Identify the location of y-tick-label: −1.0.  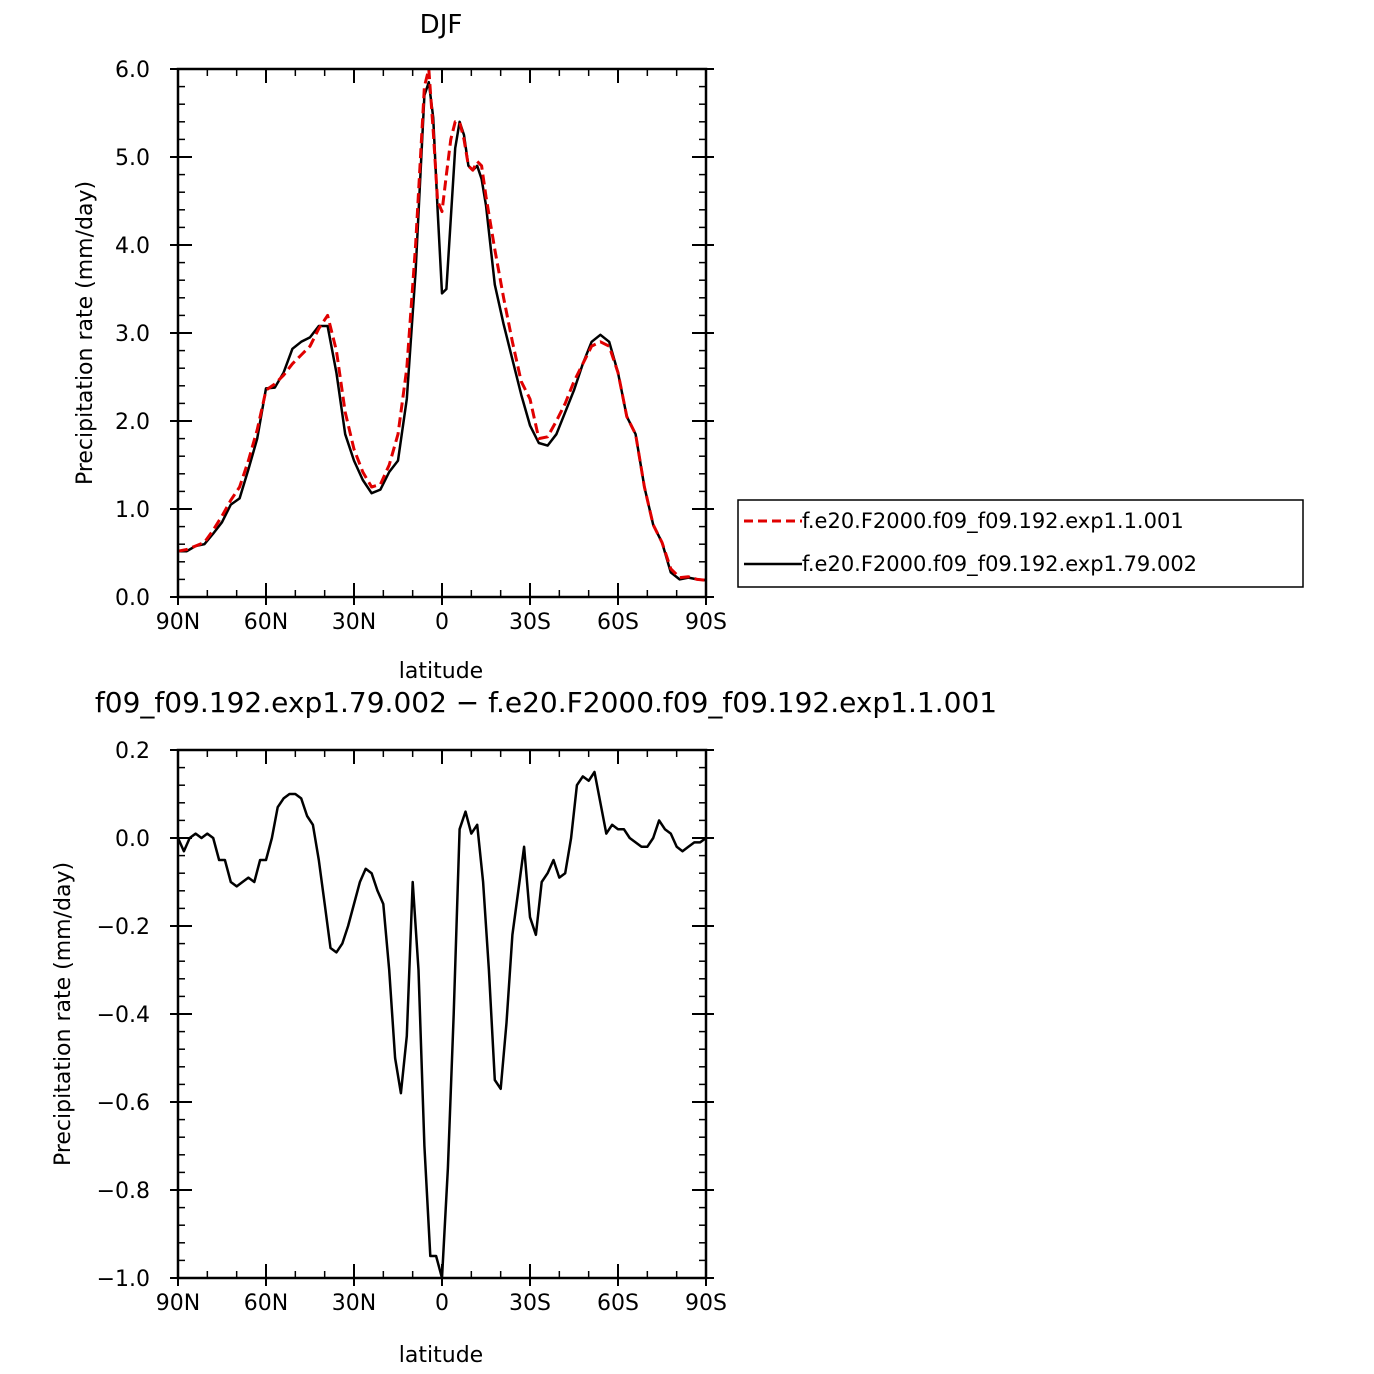
(123, 1279).